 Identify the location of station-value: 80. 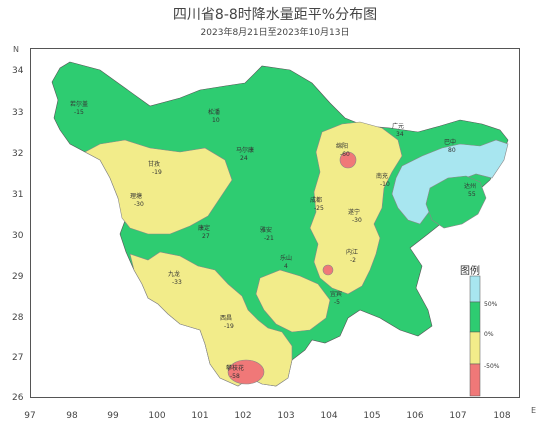
(452, 150).